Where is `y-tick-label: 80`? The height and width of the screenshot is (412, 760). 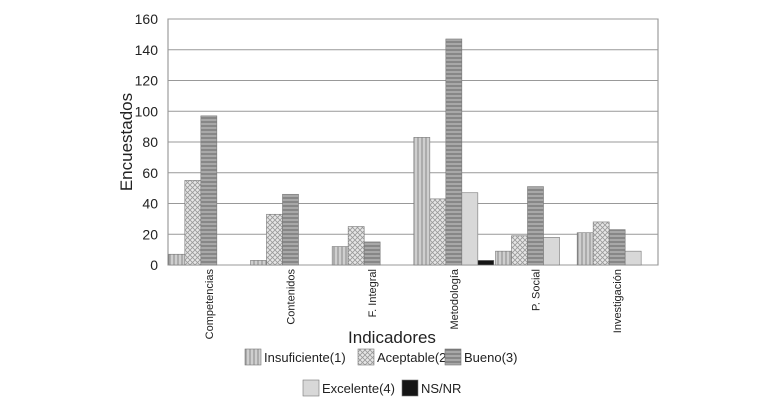
y-tick-label: 80 is located at coordinates (150, 142).